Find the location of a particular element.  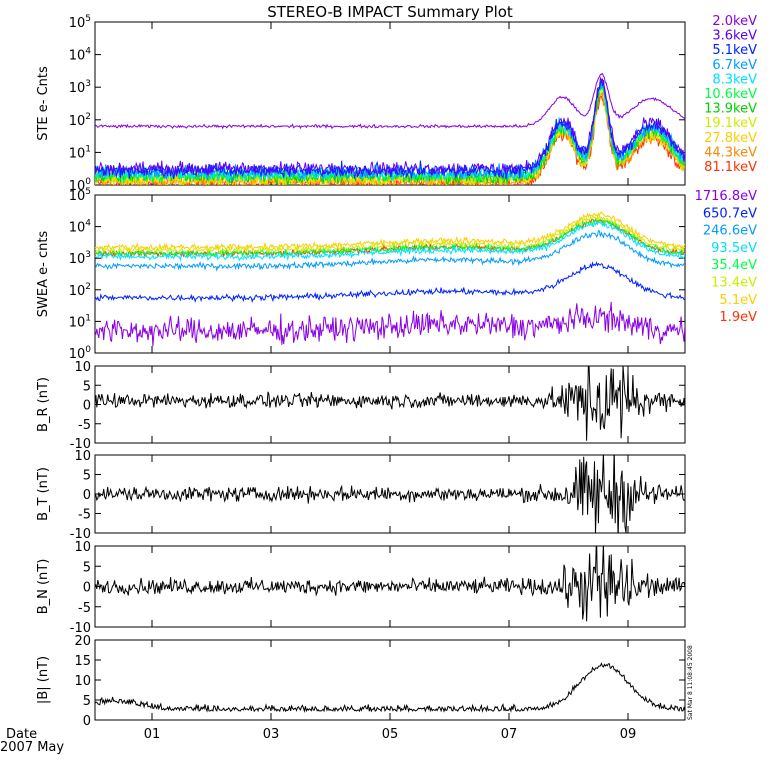

y-tick-label: 15 is located at coordinates (82, 661).